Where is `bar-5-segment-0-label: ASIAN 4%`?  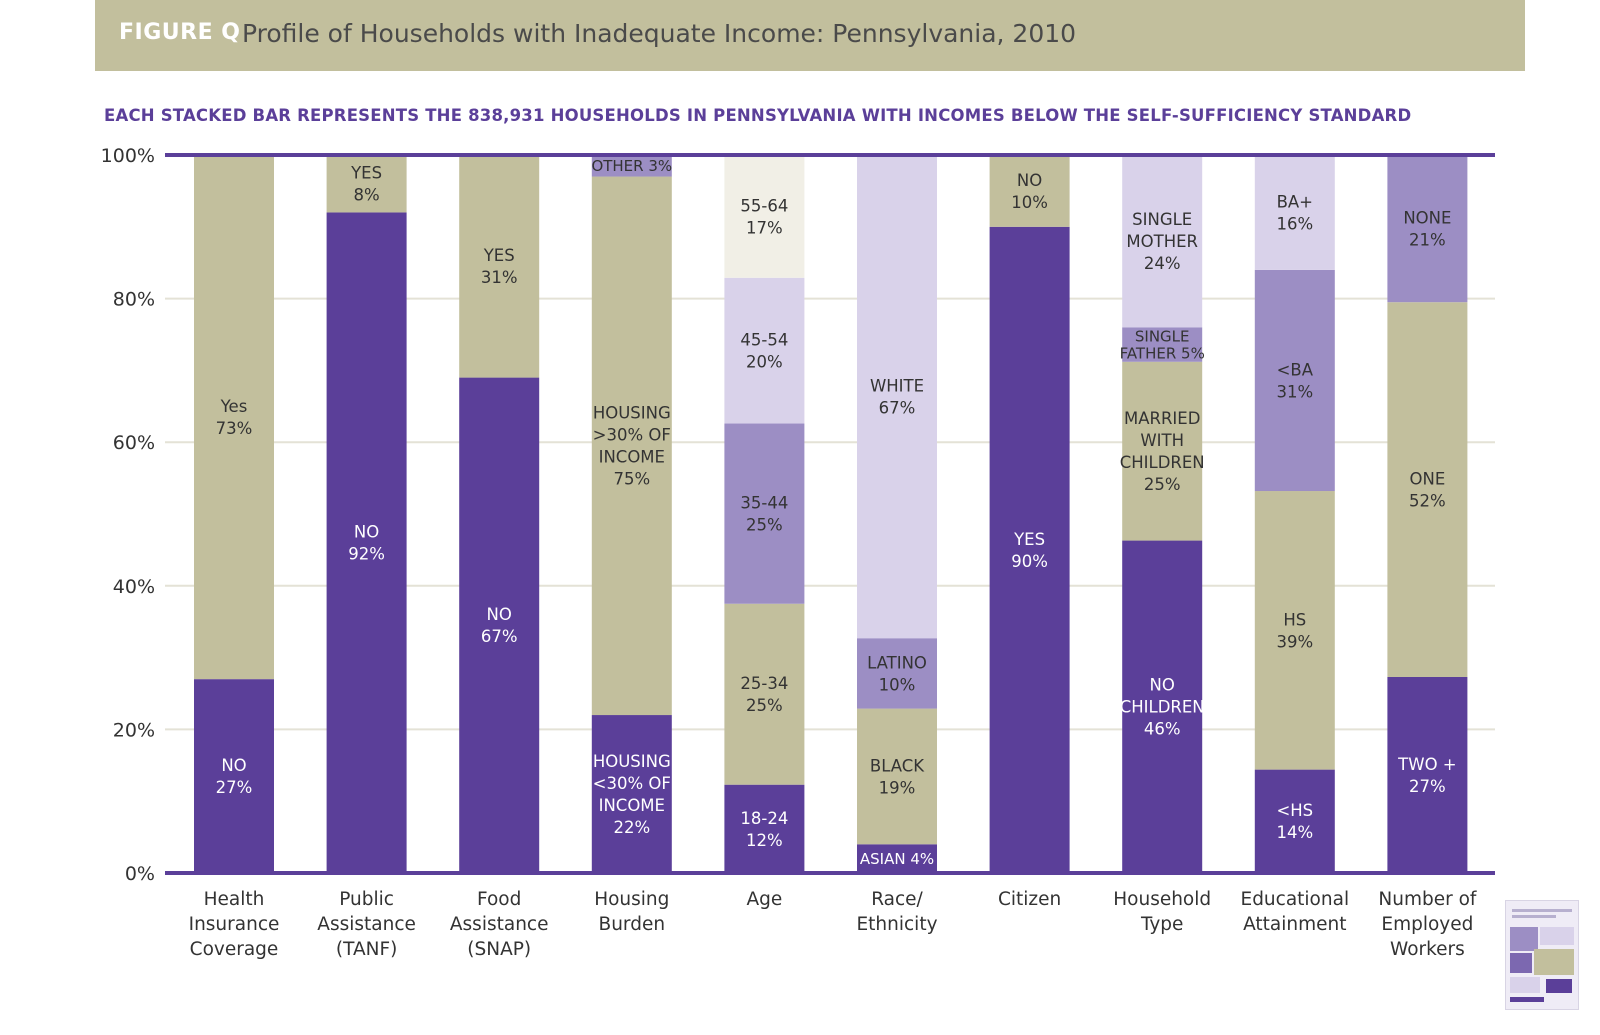
bar-5-segment-0-label: ASIAN 4% is located at coordinates (897, 859).